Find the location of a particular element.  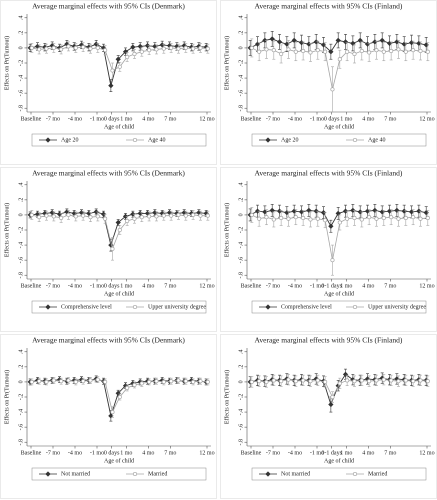

legend-label: Upper university degree is located at coordinates (397, 307).